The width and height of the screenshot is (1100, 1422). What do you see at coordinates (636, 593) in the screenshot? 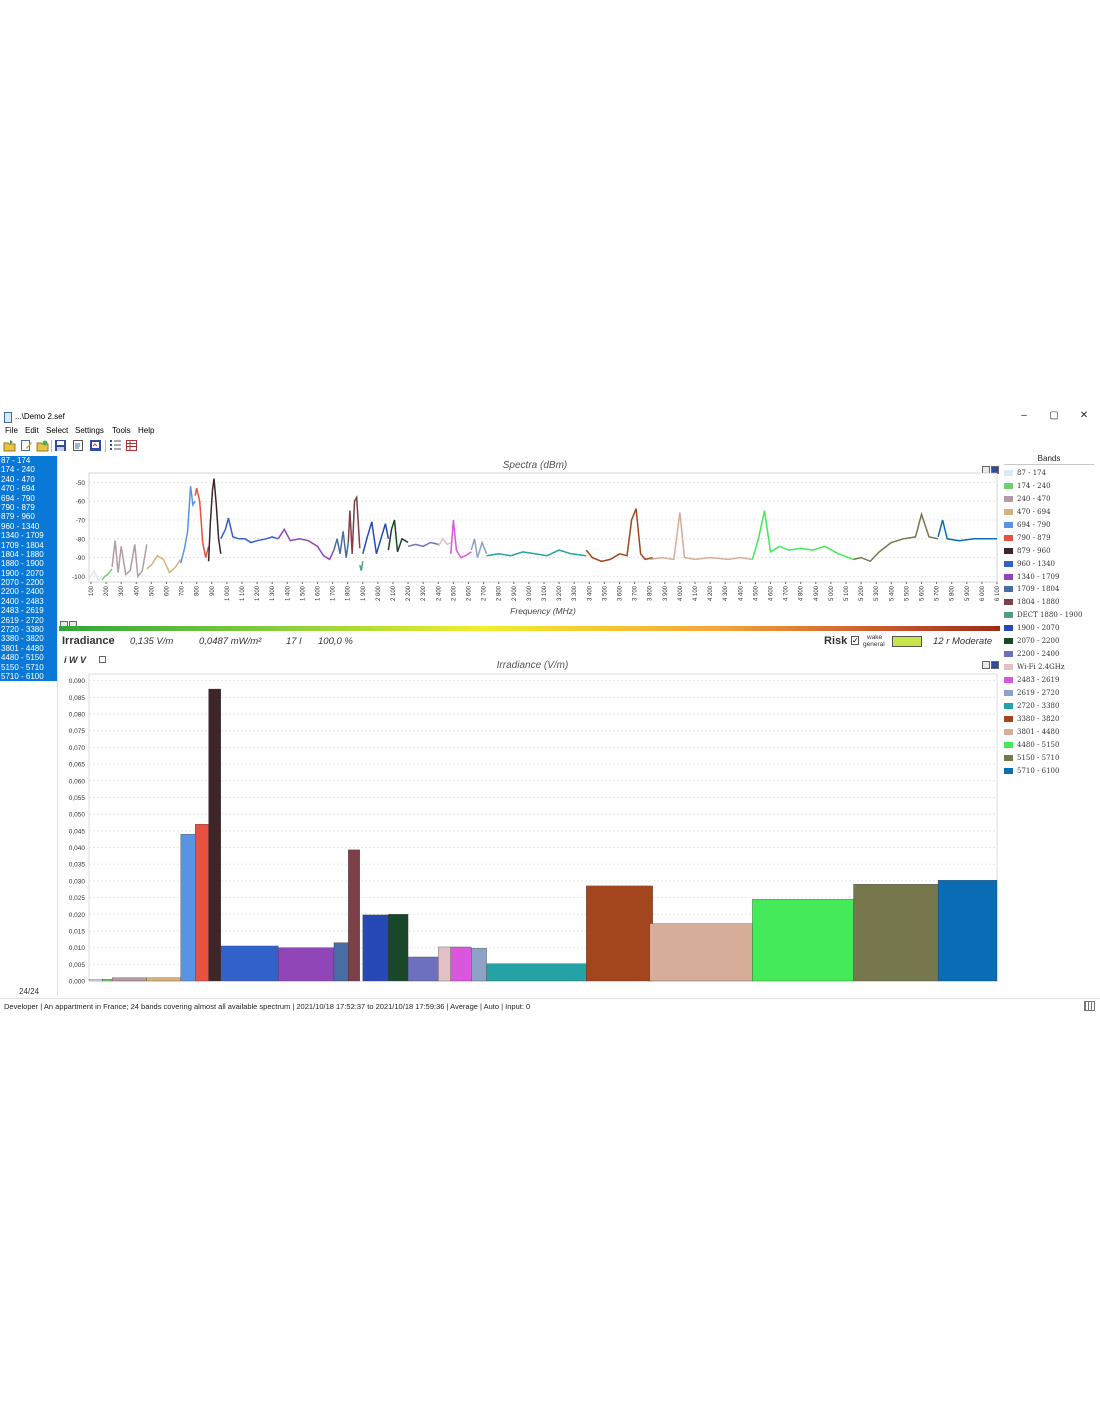
I see `spectra-x-tick: 3 700` at bounding box center [636, 593].